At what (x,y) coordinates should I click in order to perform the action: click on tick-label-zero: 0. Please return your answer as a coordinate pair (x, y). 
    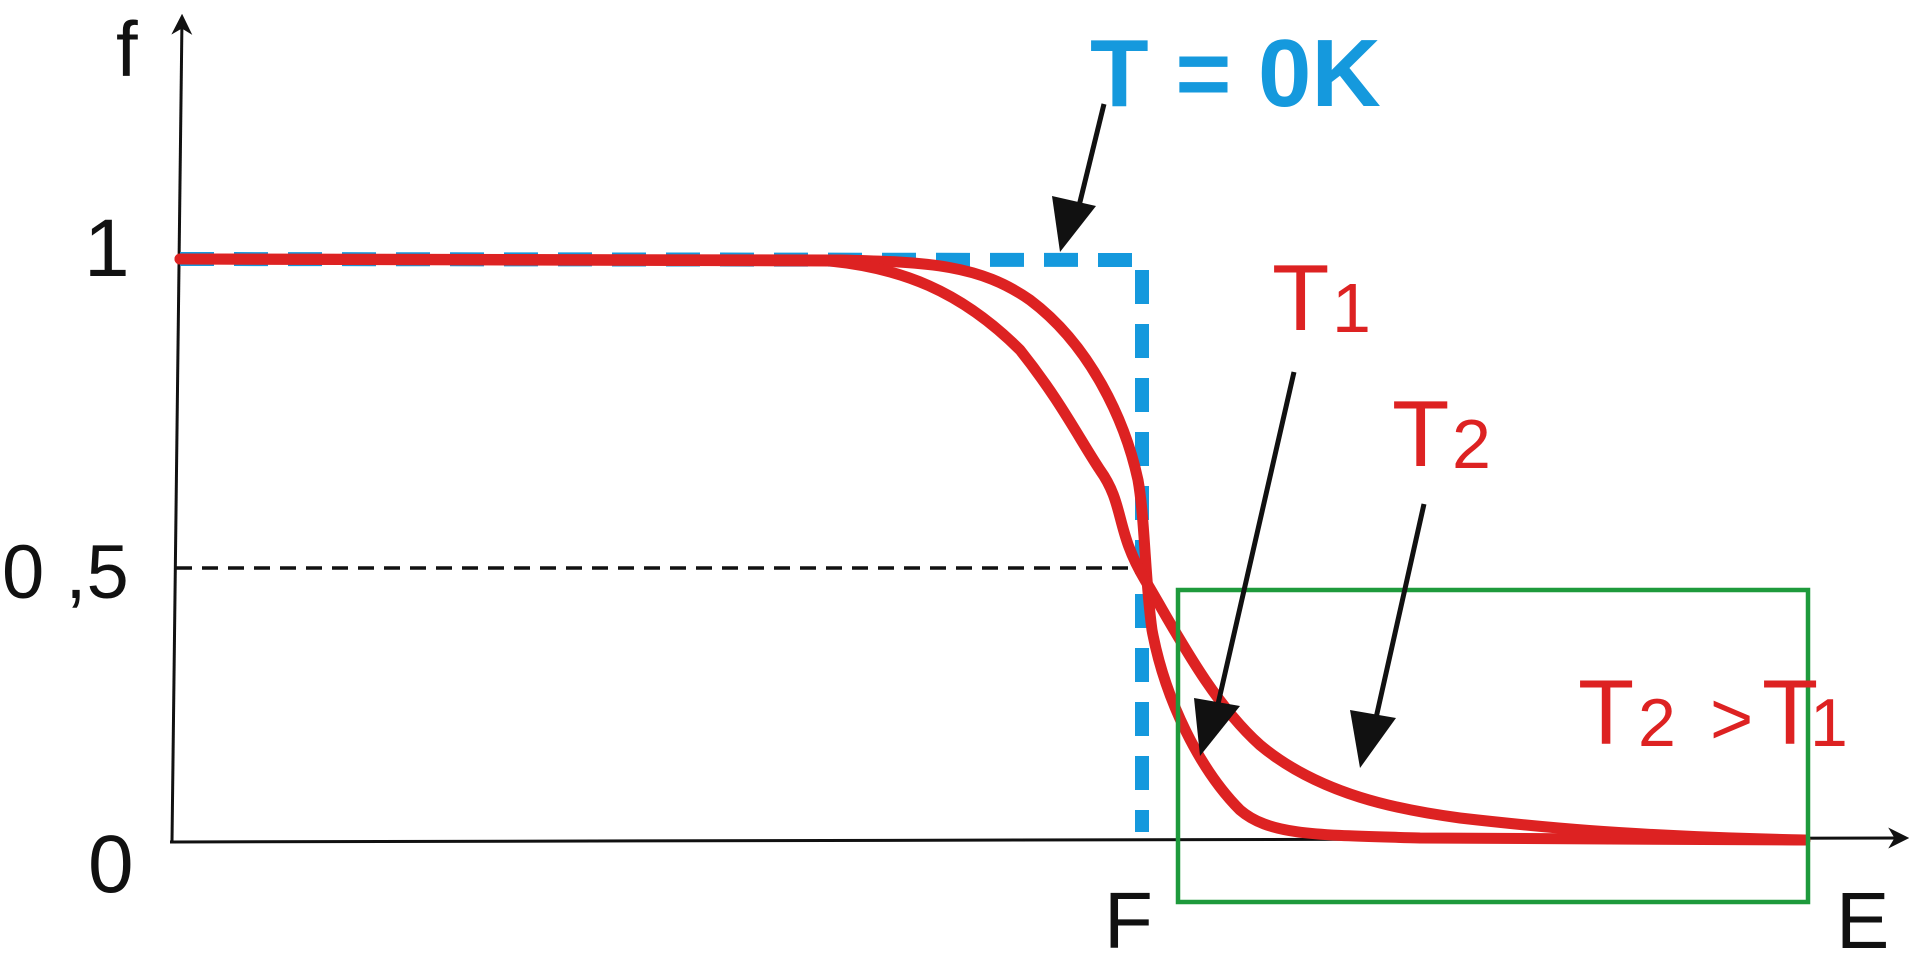
    Looking at the image, I should click on (111, 864).